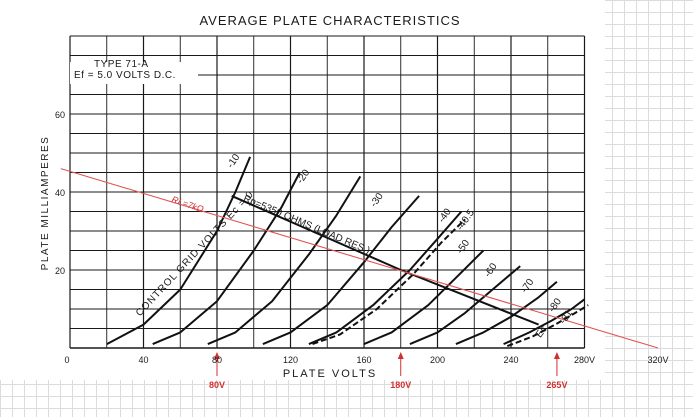 The width and height of the screenshot is (693, 417). I want to click on x-tick-label: 120, so click(290, 360).